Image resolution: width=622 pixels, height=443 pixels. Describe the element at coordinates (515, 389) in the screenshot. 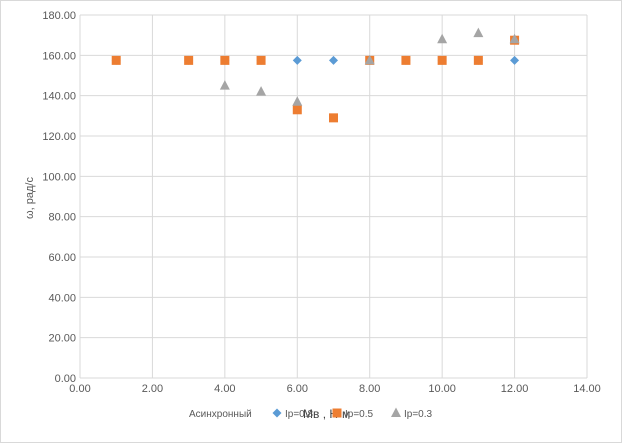

I see `x-tick-label: 12.00` at that location.